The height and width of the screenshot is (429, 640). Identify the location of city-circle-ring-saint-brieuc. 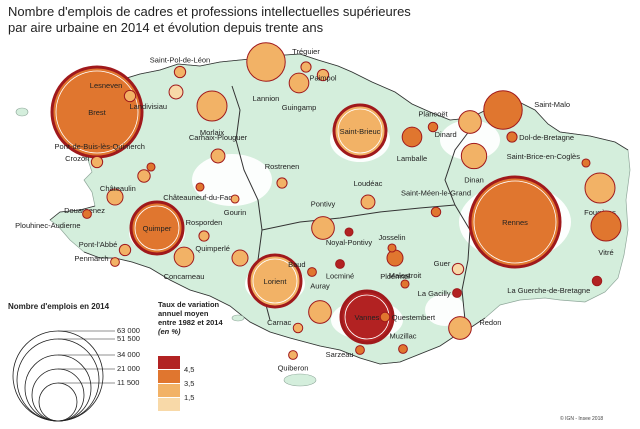
(360, 131).